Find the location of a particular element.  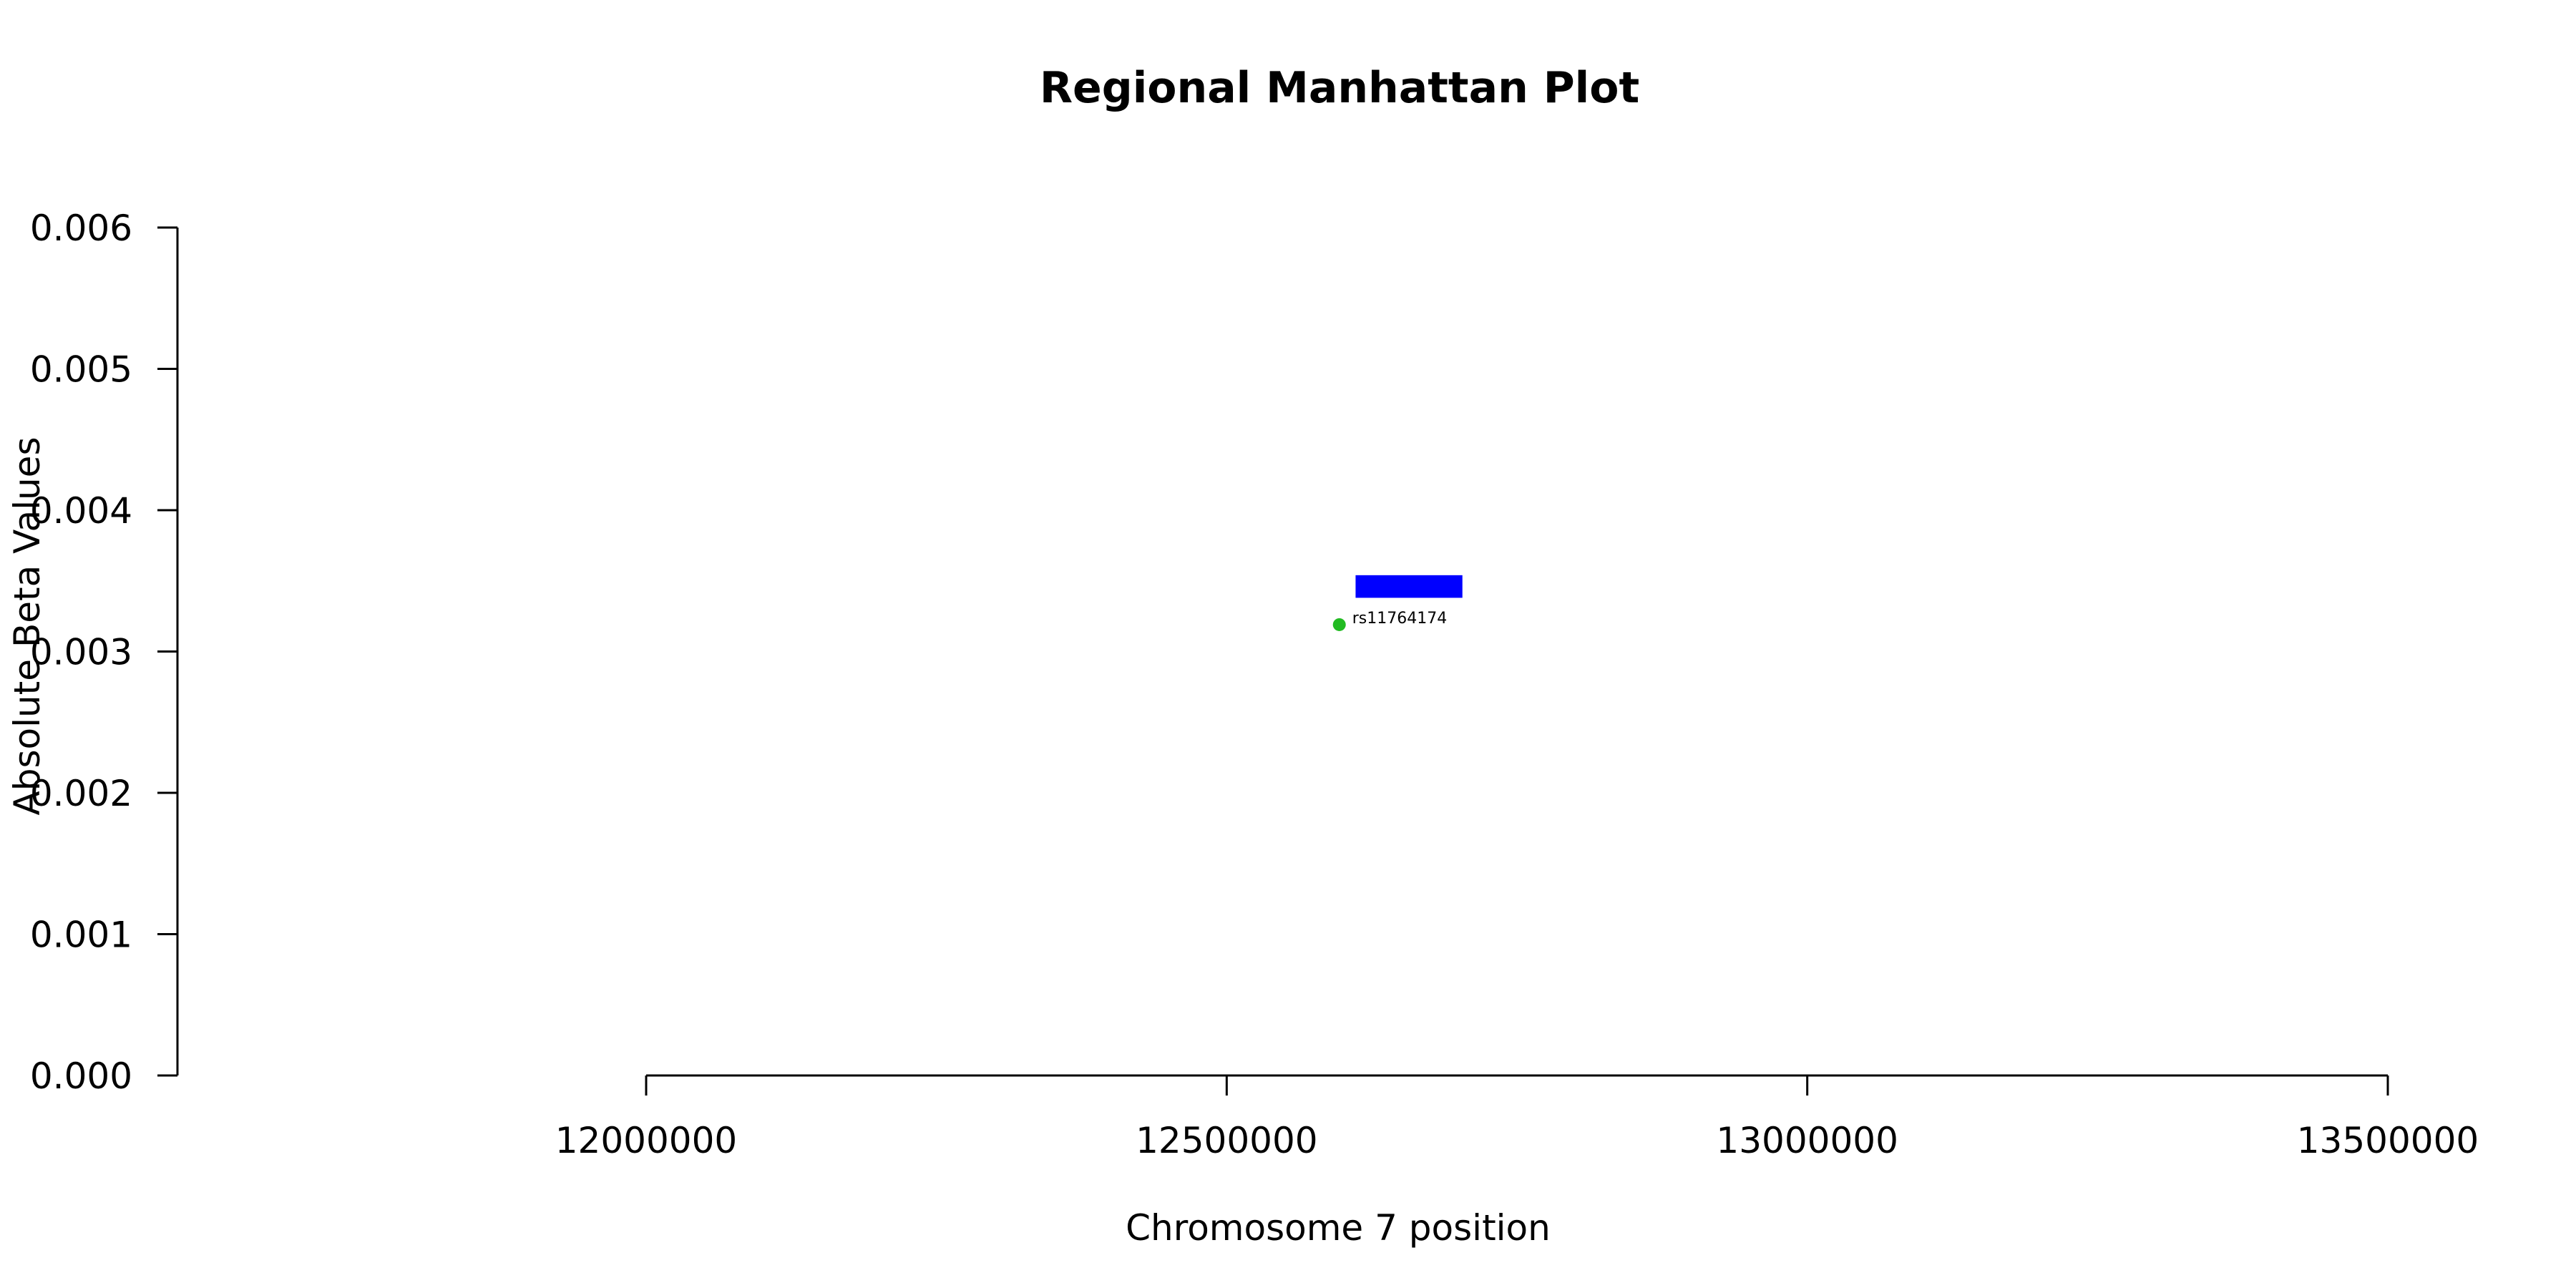

snp-point is located at coordinates (1339, 624).